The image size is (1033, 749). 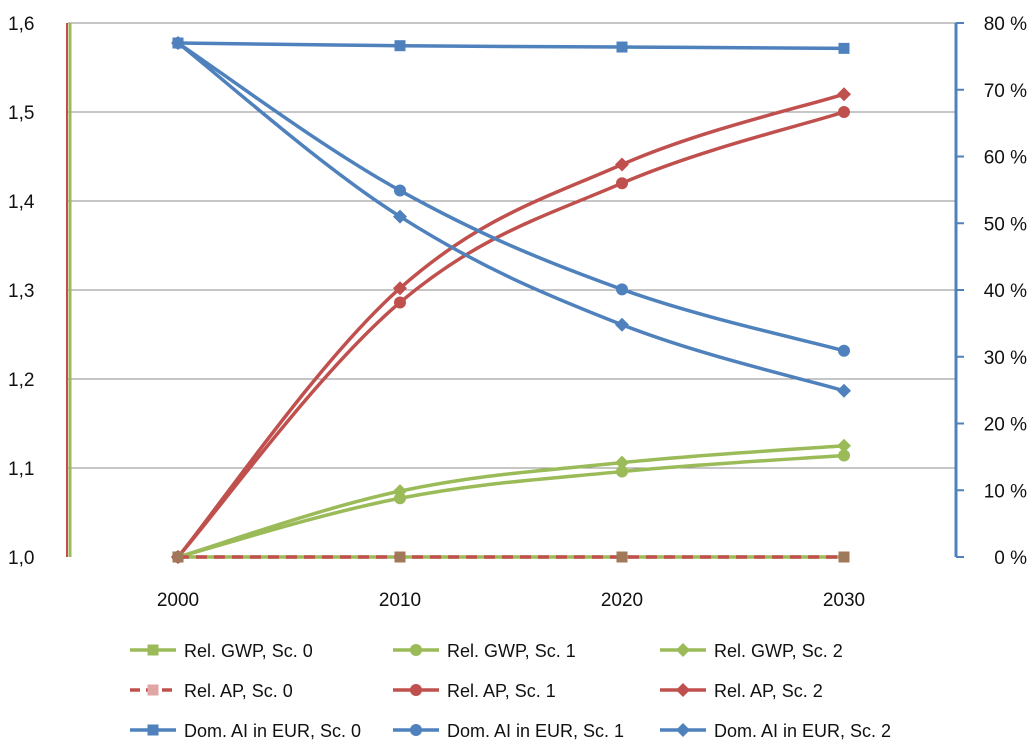 What do you see at coordinates (1005, 358) in the screenshot?
I see `y-right-tick-label: 30 %` at bounding box center [1005, 358].